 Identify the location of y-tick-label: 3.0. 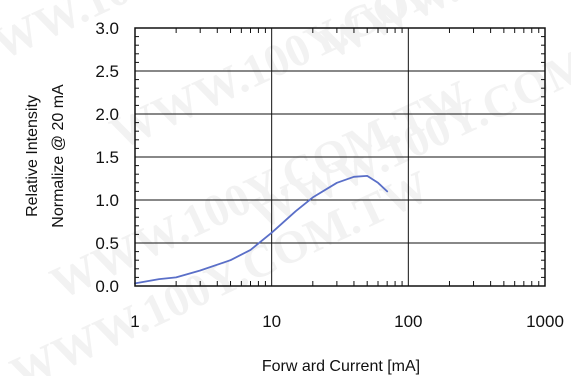
(107, 28).